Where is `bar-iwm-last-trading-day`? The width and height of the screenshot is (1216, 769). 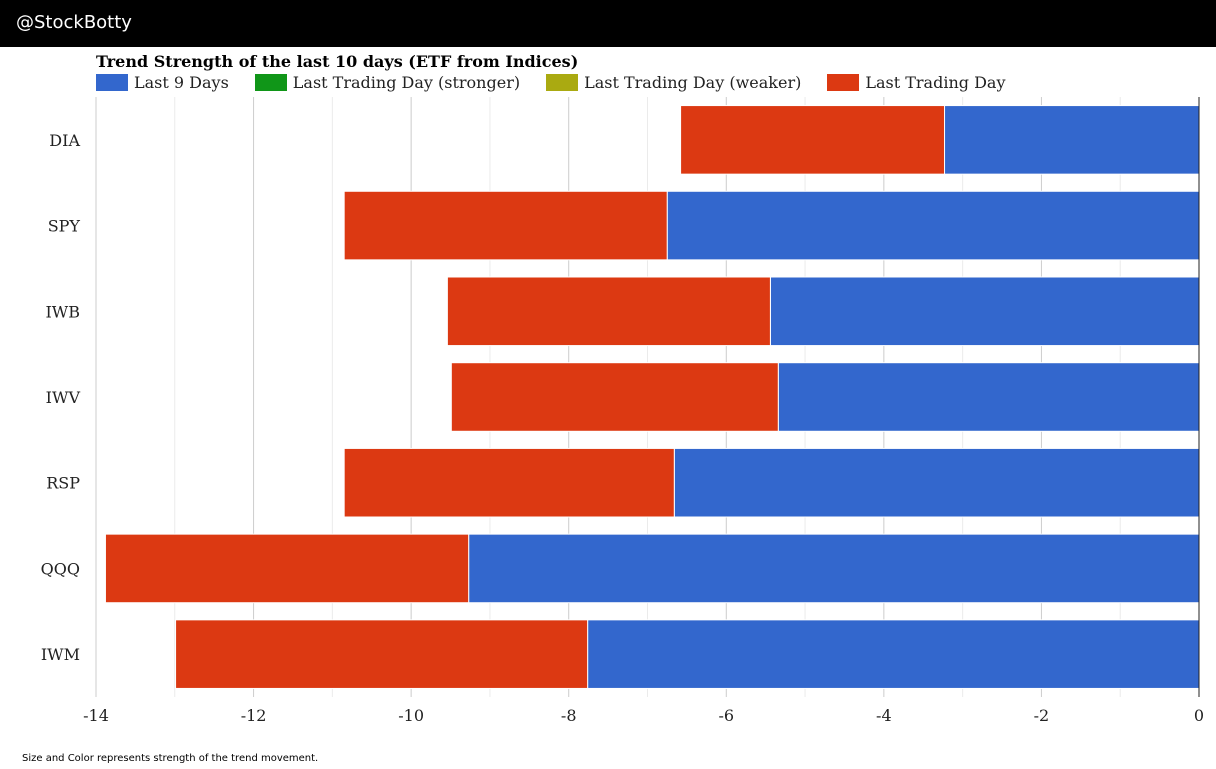
bar-iwm-last-trading-day is located at coordinates (382, 654).